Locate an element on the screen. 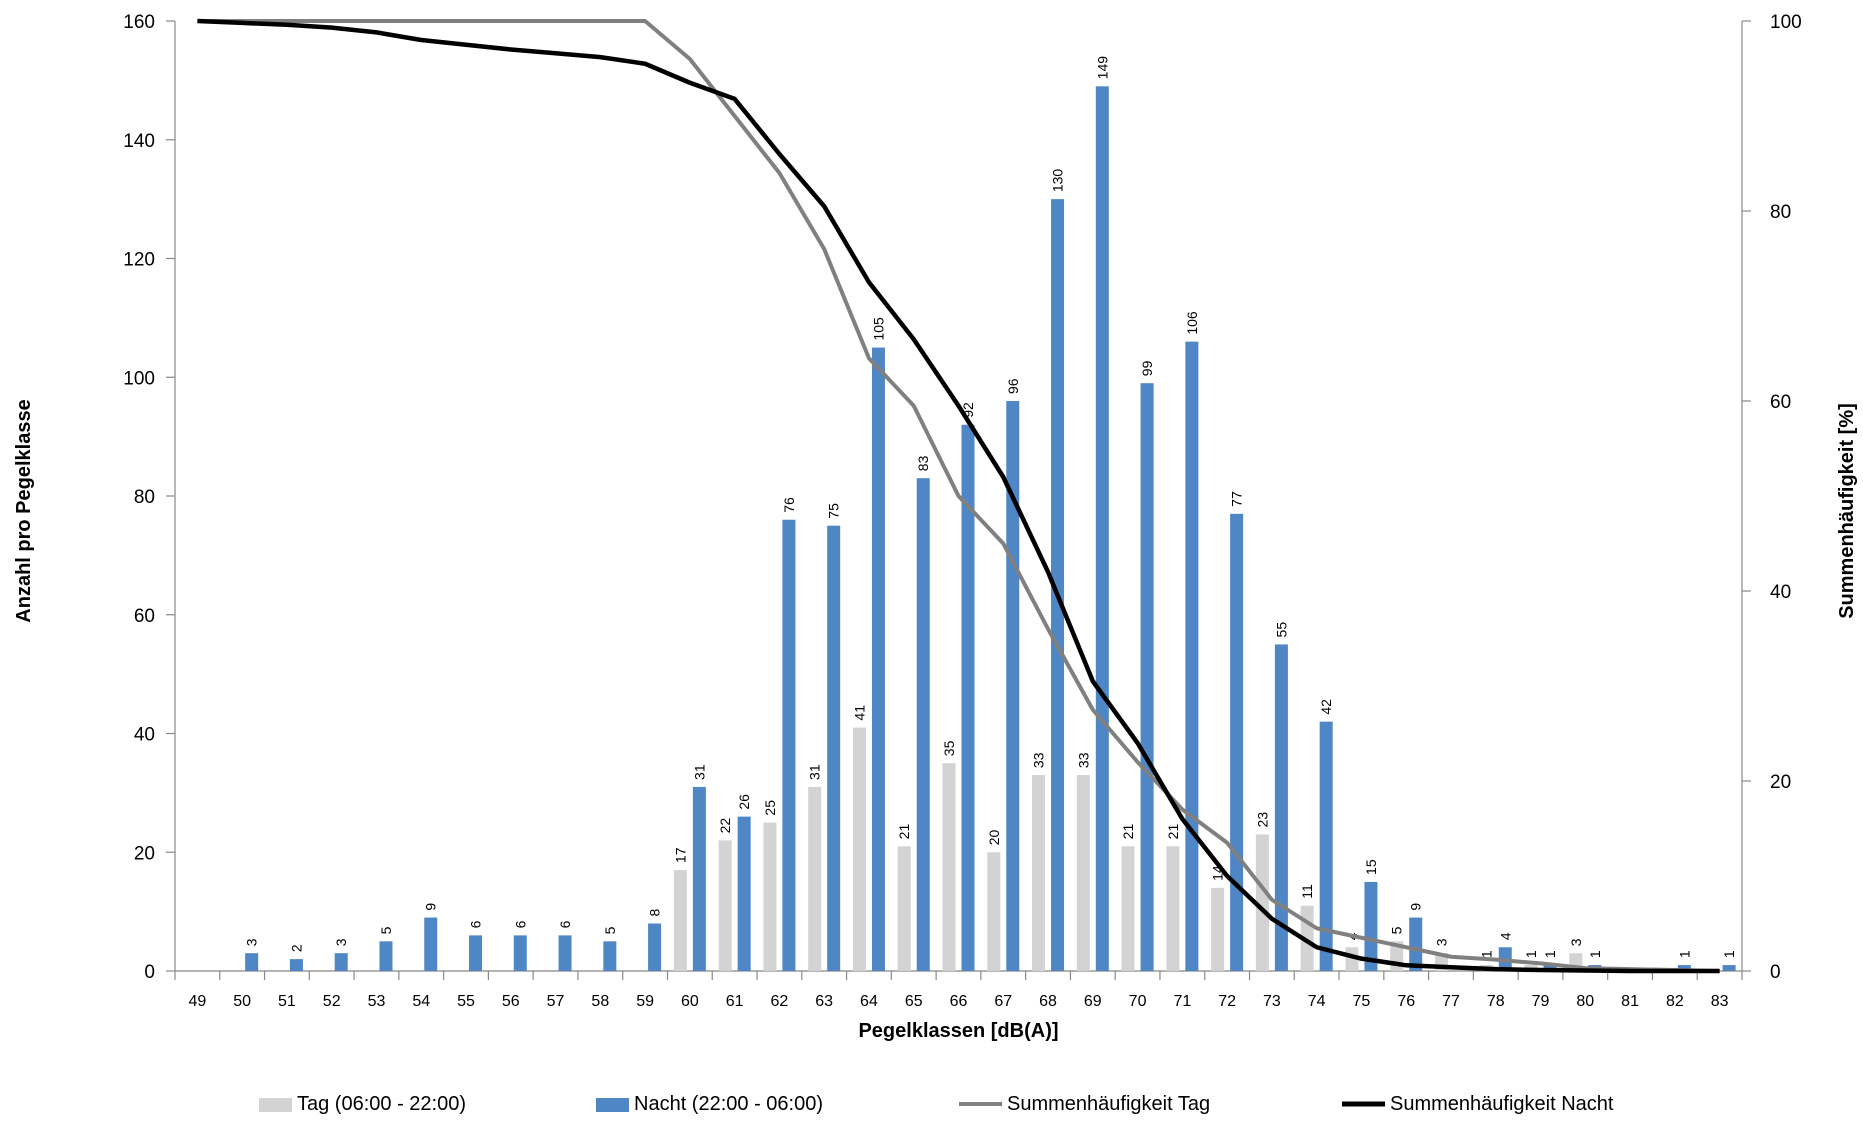 The image size is (1863, 1128). y-tick-label: 140 is located at coordinates (139, 141).